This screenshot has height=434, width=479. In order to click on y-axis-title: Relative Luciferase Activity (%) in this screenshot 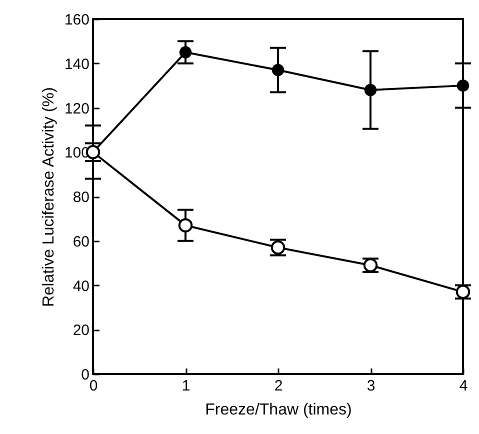, I will do `click(49, 197)`.